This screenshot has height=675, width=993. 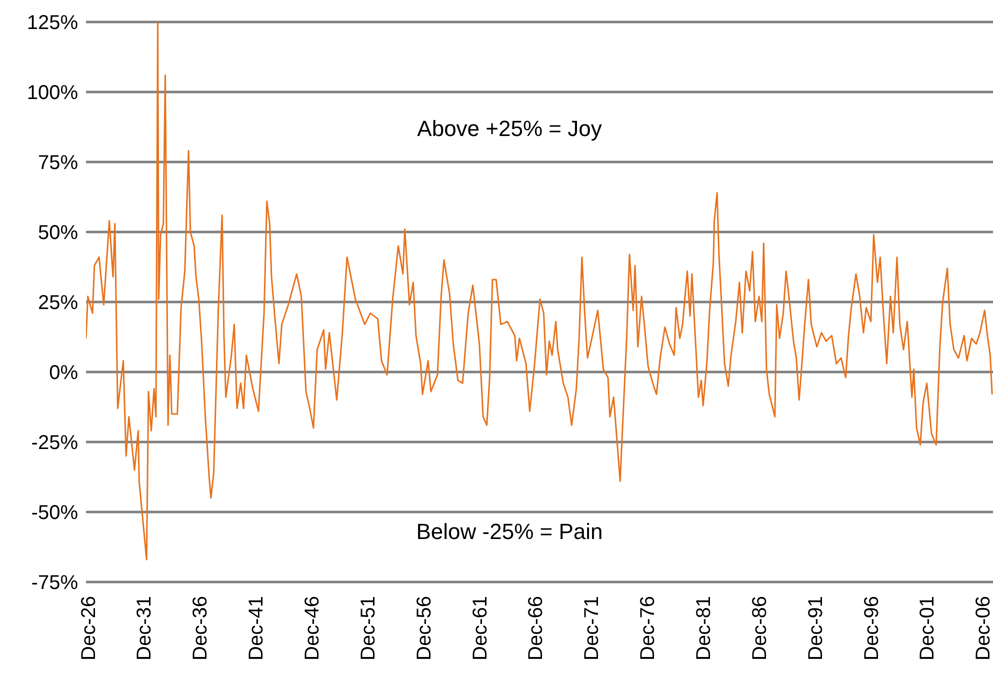 I want to click on x-tick-label: Dec-01, so click(x=927, y=628).